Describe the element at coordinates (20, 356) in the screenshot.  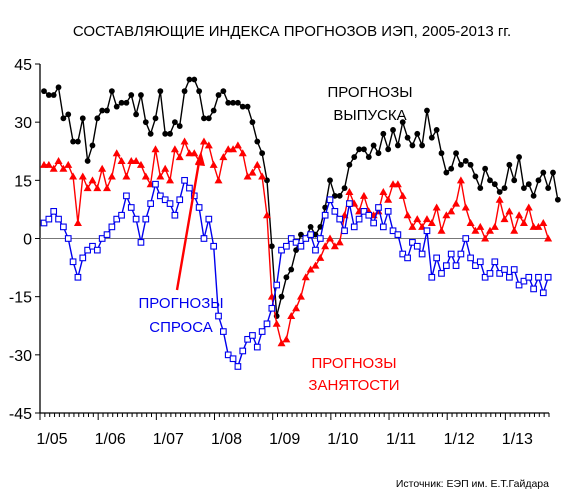
I see `y-tick-label: -30` at that location.